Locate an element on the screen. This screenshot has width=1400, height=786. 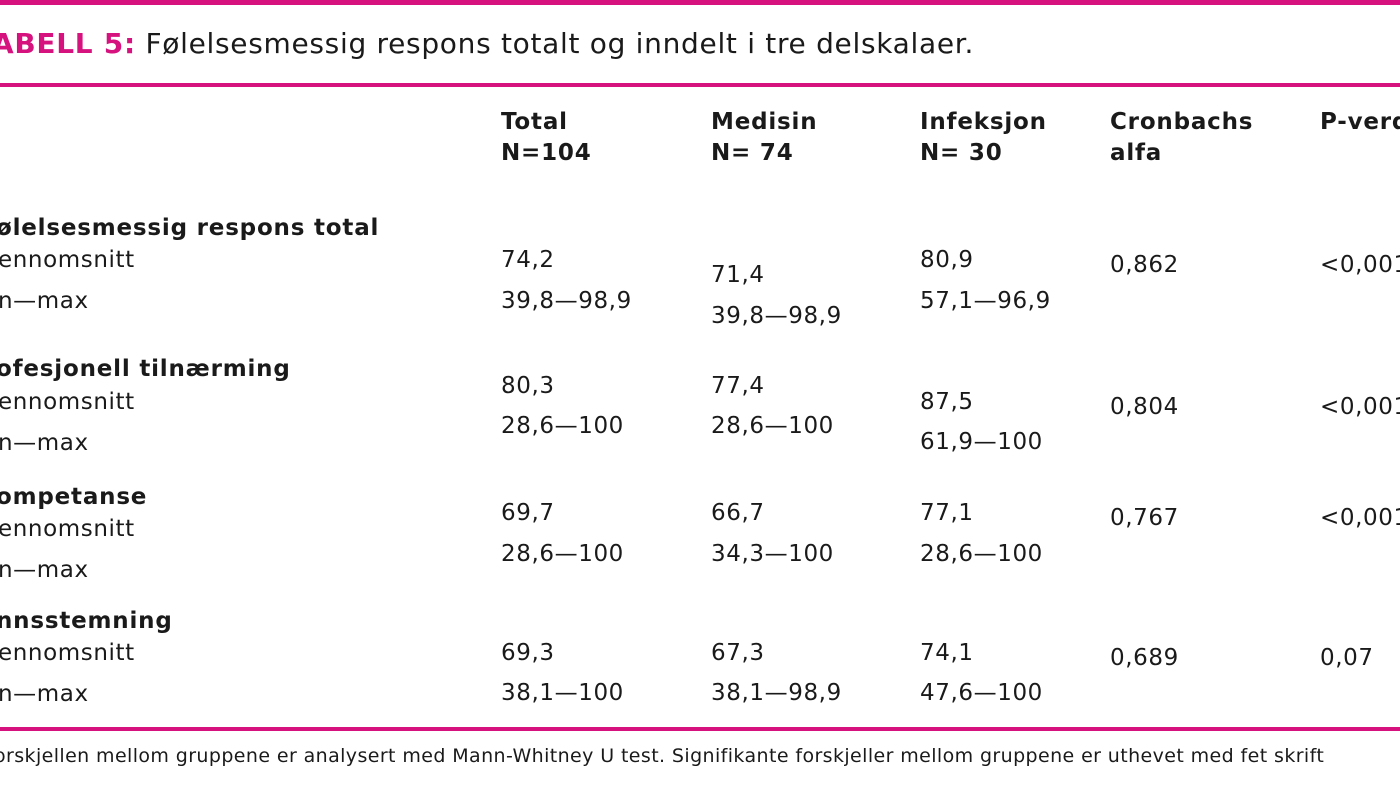
cell-cronbach: 0,862 is located at coordinates (1144, 265).